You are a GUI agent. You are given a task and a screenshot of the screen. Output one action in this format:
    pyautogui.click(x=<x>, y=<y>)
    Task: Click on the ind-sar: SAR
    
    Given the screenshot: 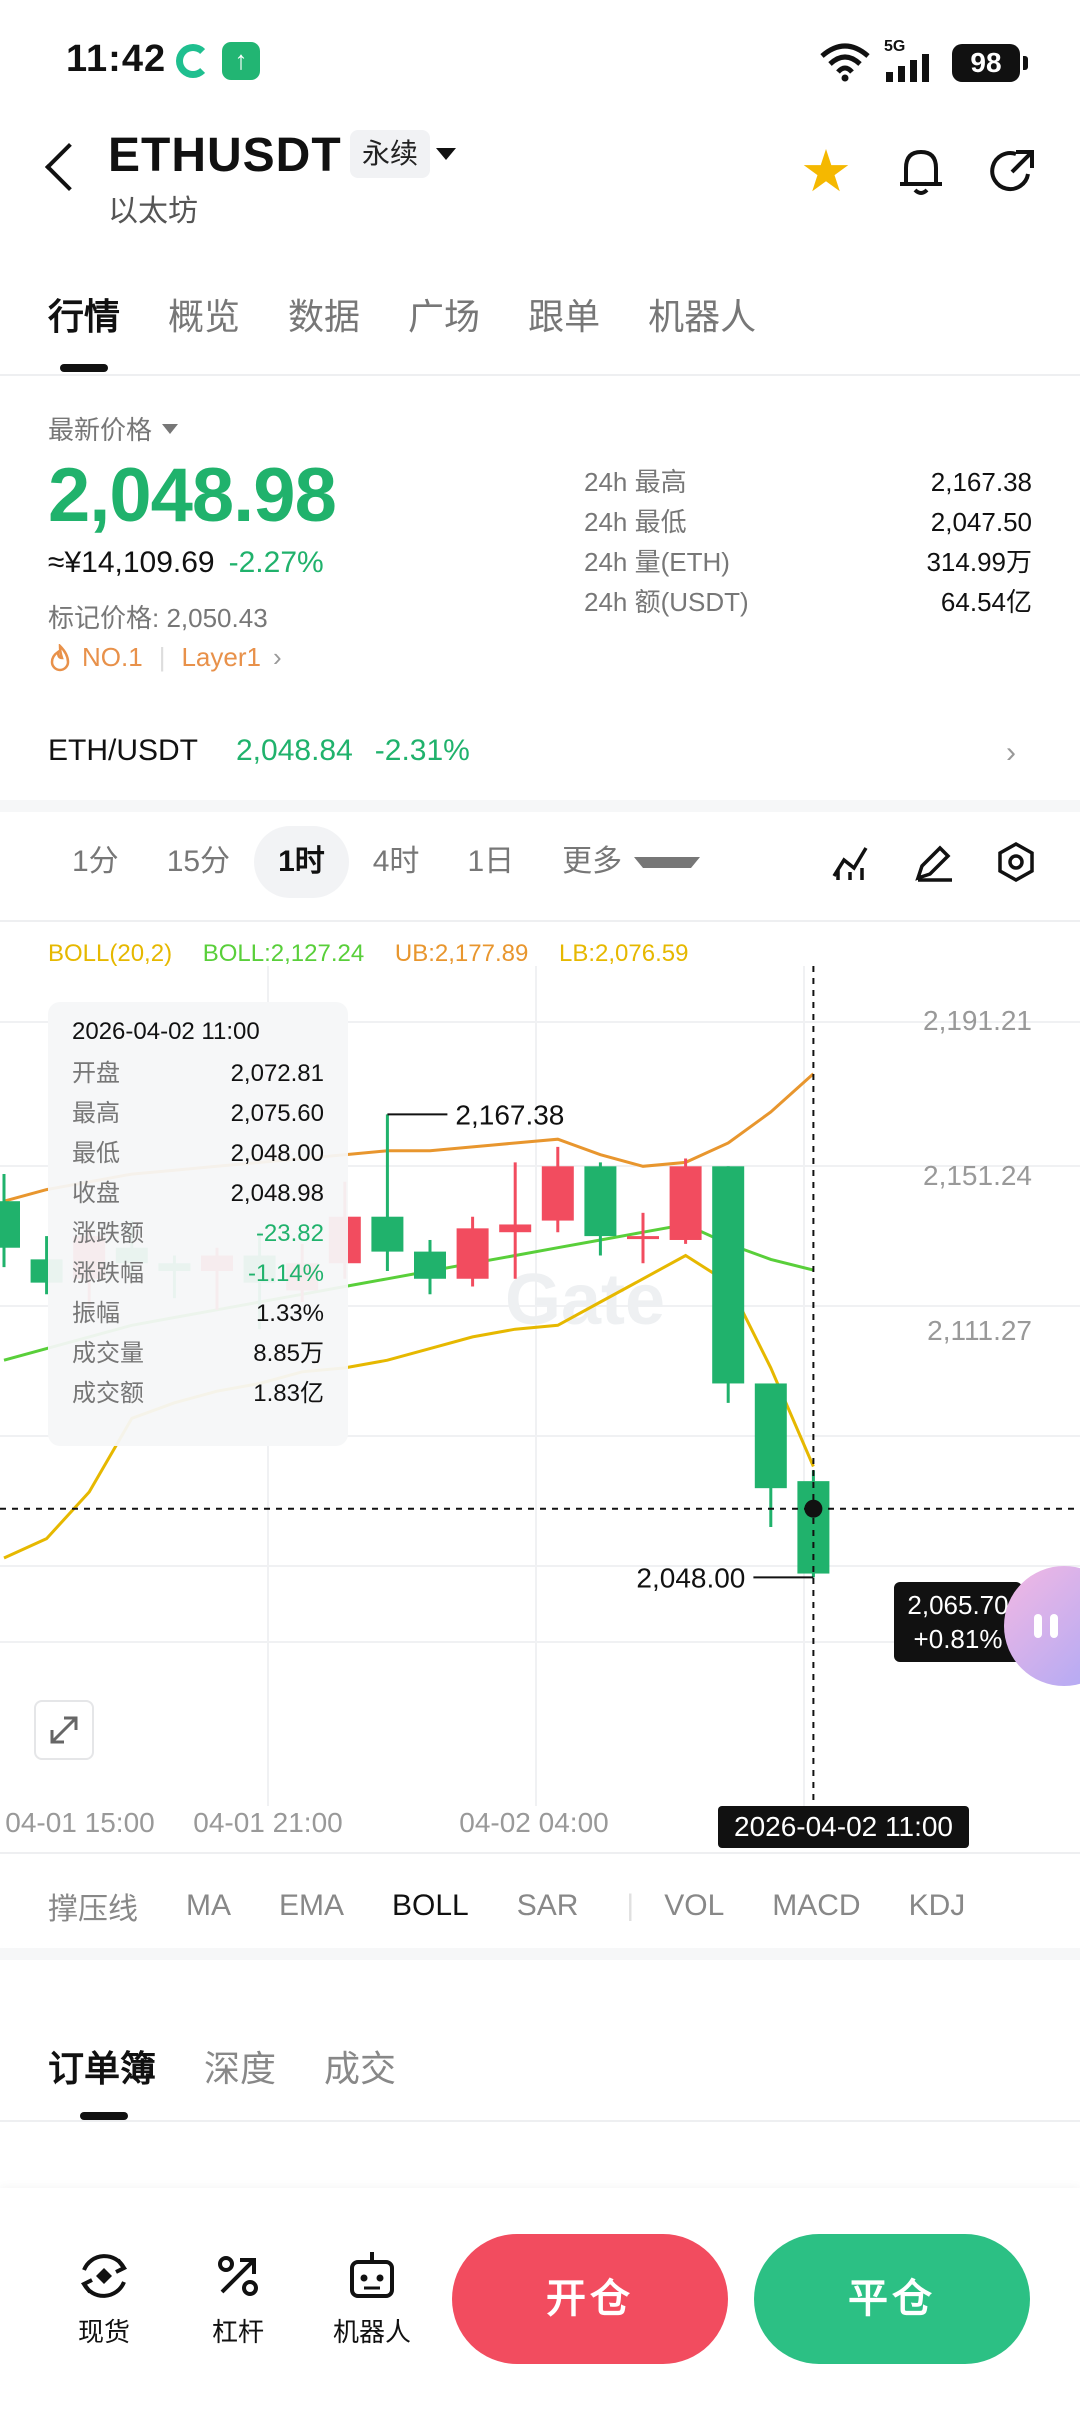 What is the action you would take?
    pyautogui.click(x=547, y=1905)
    